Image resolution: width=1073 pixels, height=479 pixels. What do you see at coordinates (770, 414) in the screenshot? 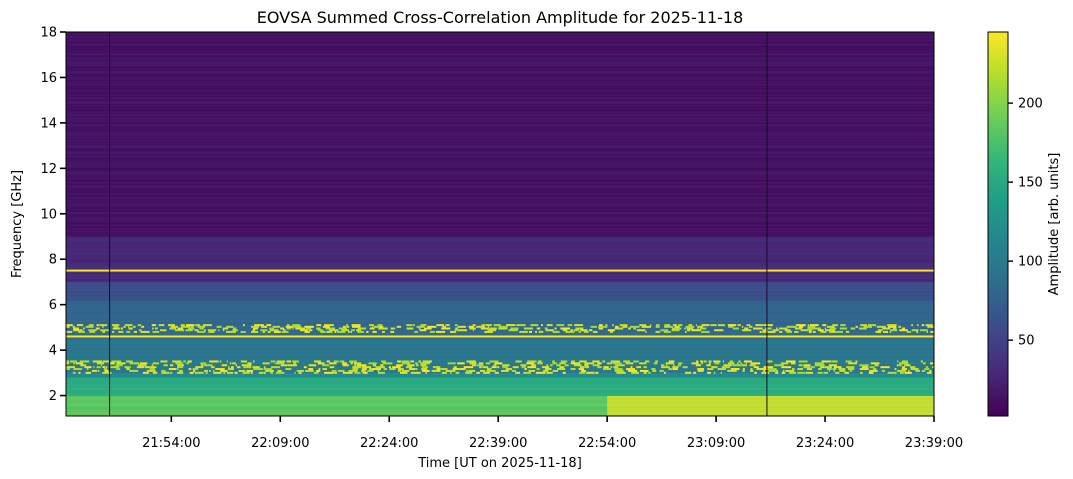
I see `heatmap-row-late` at bounding box center [770, 414].